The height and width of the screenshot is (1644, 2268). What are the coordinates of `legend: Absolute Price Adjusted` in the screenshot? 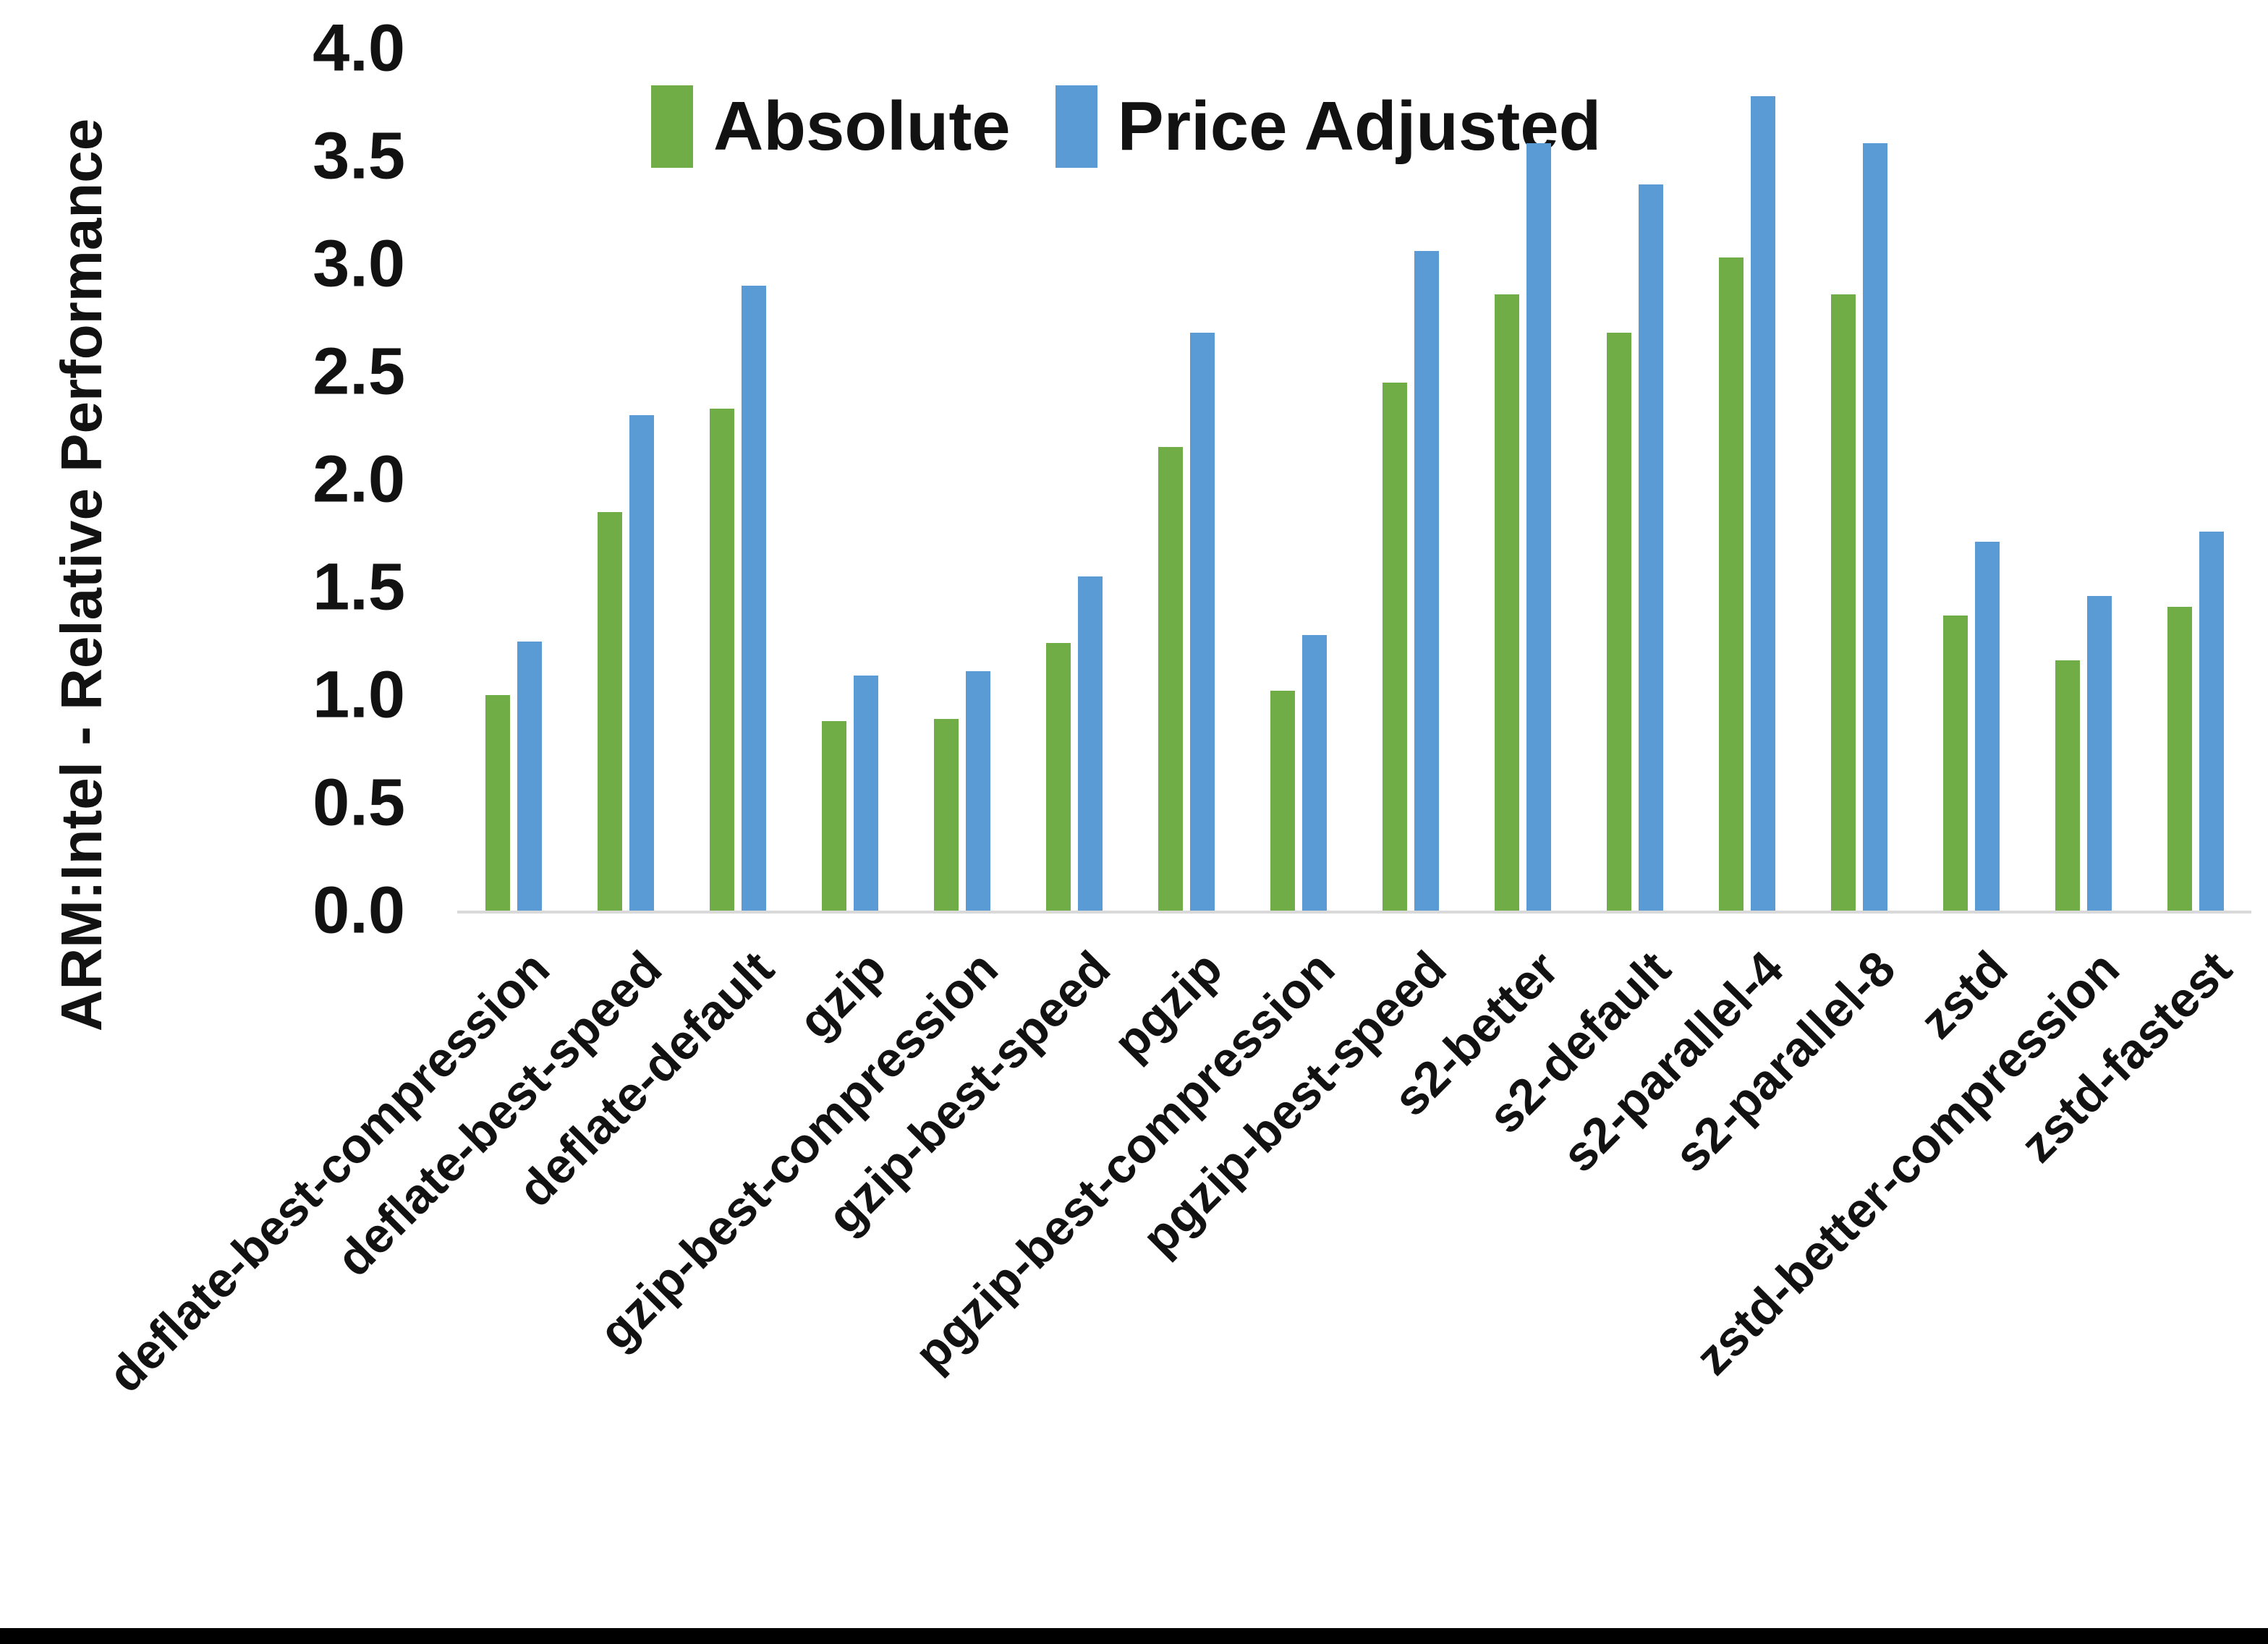 It's located at (1126, 126).